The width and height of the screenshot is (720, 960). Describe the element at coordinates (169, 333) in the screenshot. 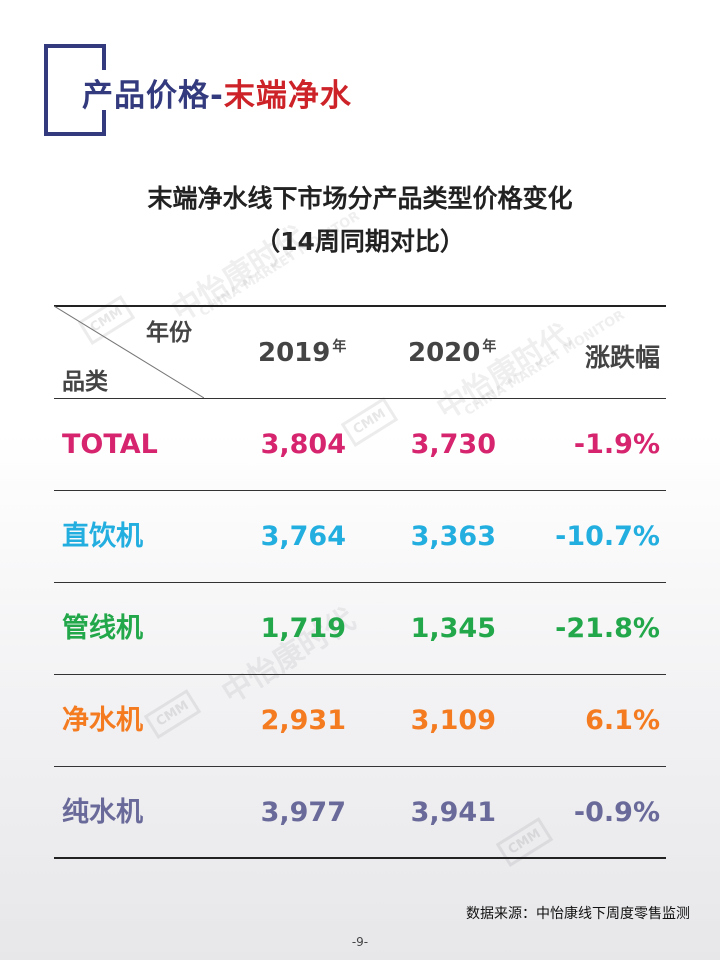

I see `header-year-label: 年份` at that location.